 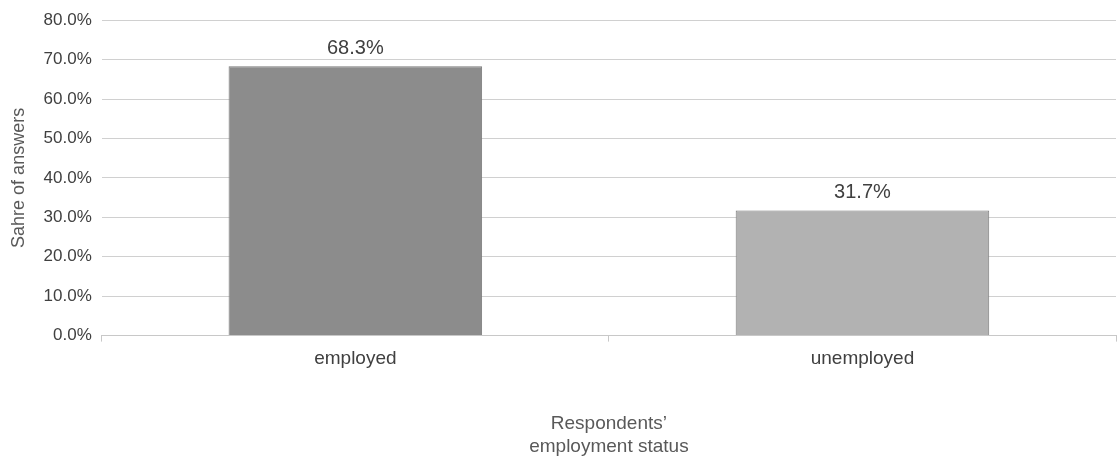 I want to click on y-tick-label: 60.0%, so click(x=67, y=98).